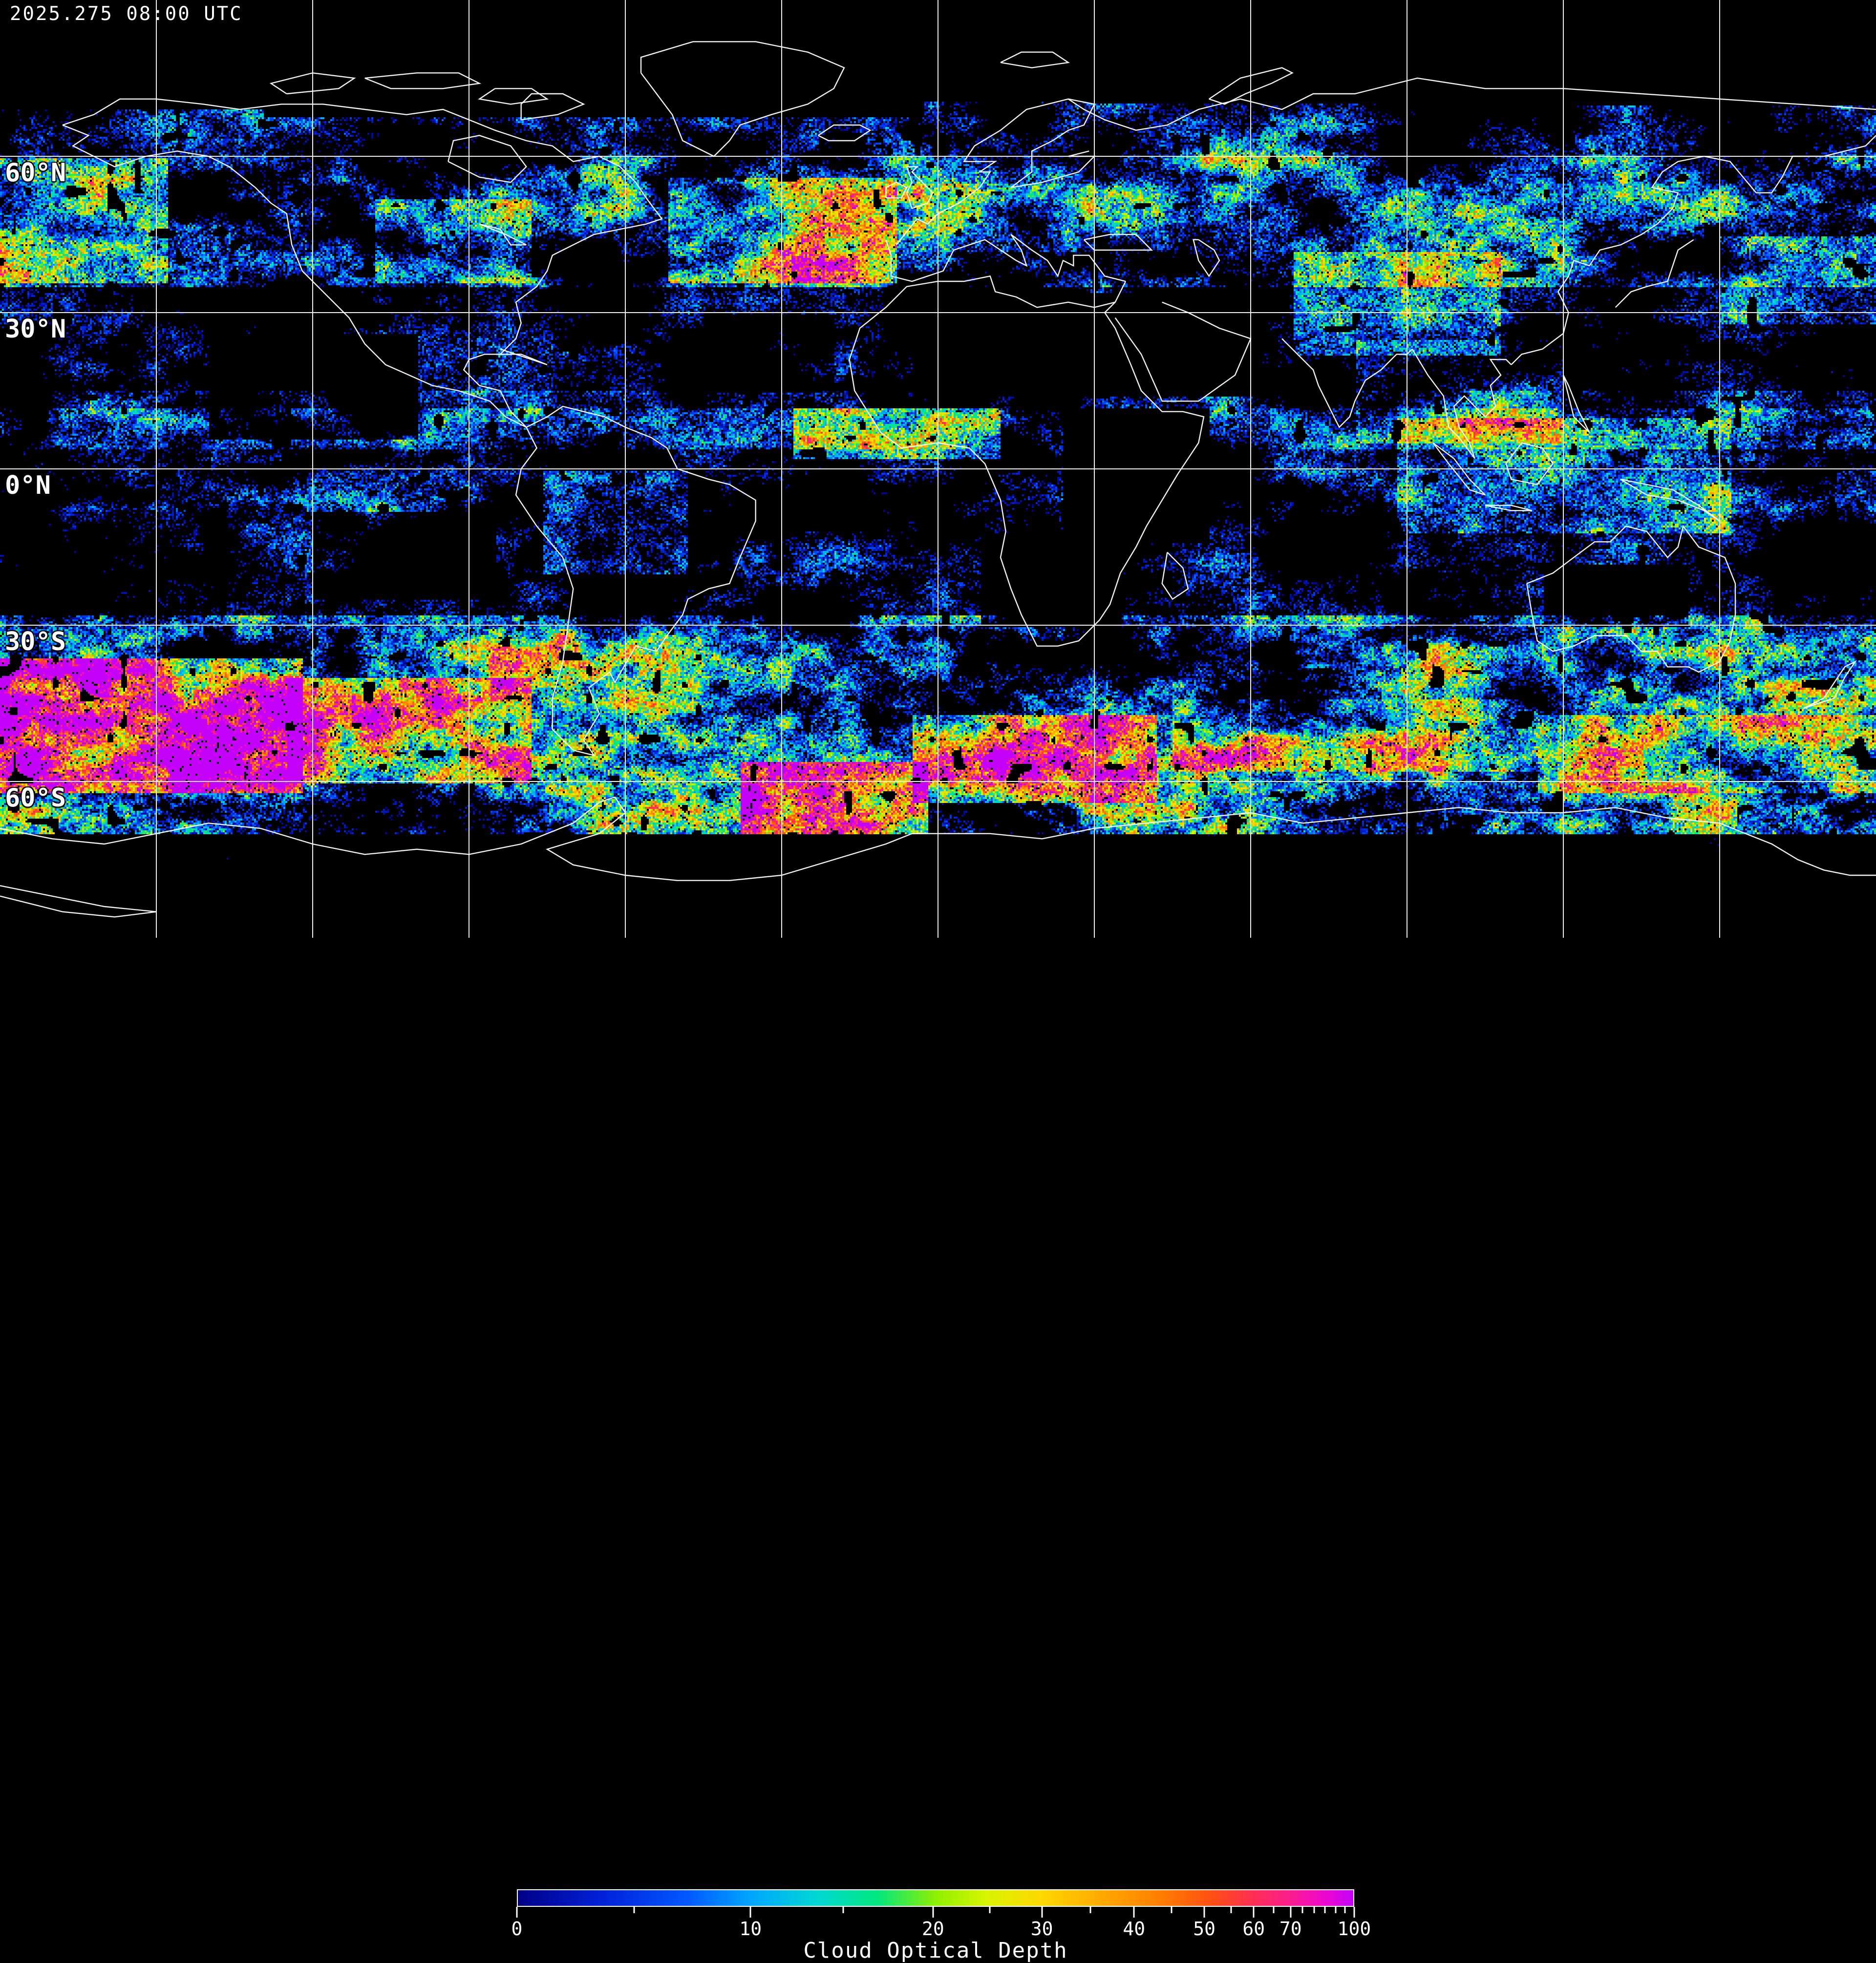 Image resolution: width=1876 pixels, height=1963 pixels. What do you see at coordinates (750, 1929) in the screenshot?
I see `colorbar-tick-label: 10` at bounding box center [750, 1929].